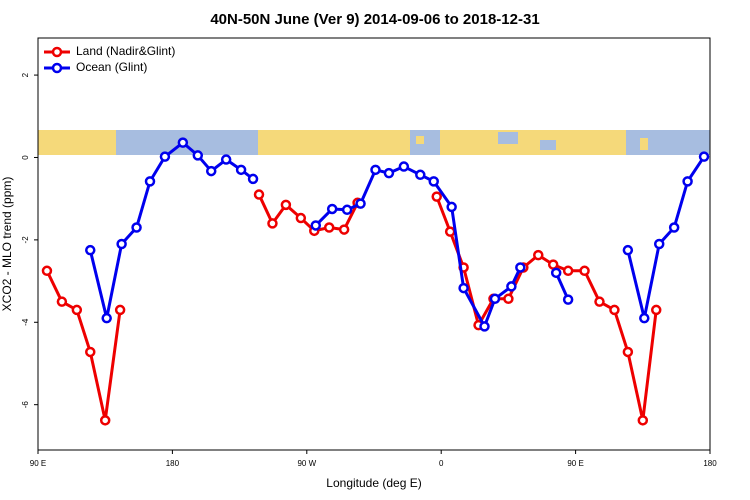  I want to click on y-tick-label: 0, so click(25, 157).